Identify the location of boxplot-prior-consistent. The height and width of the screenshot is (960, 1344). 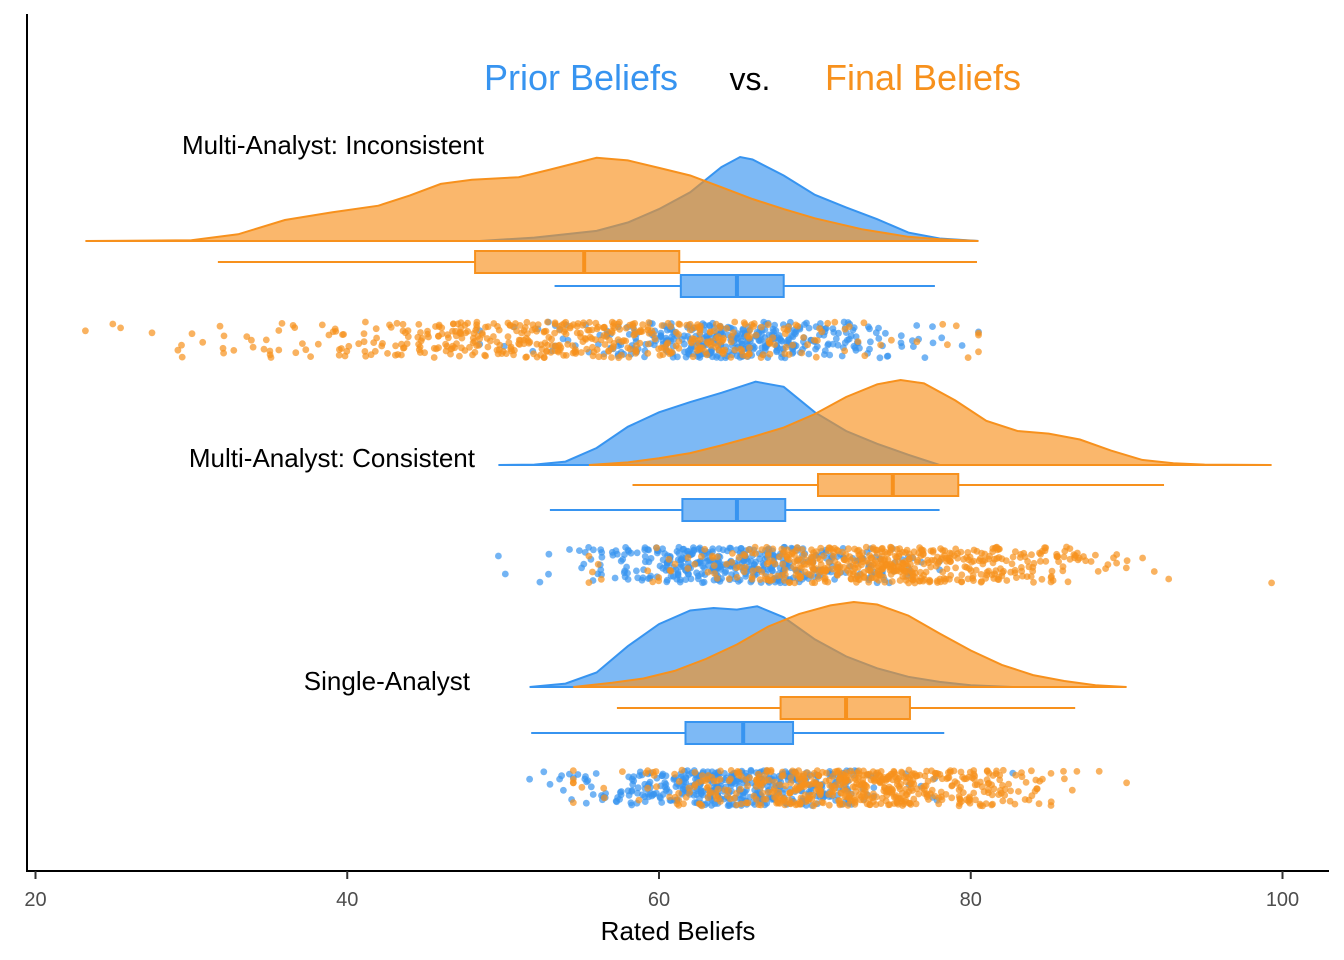
(744, 510).